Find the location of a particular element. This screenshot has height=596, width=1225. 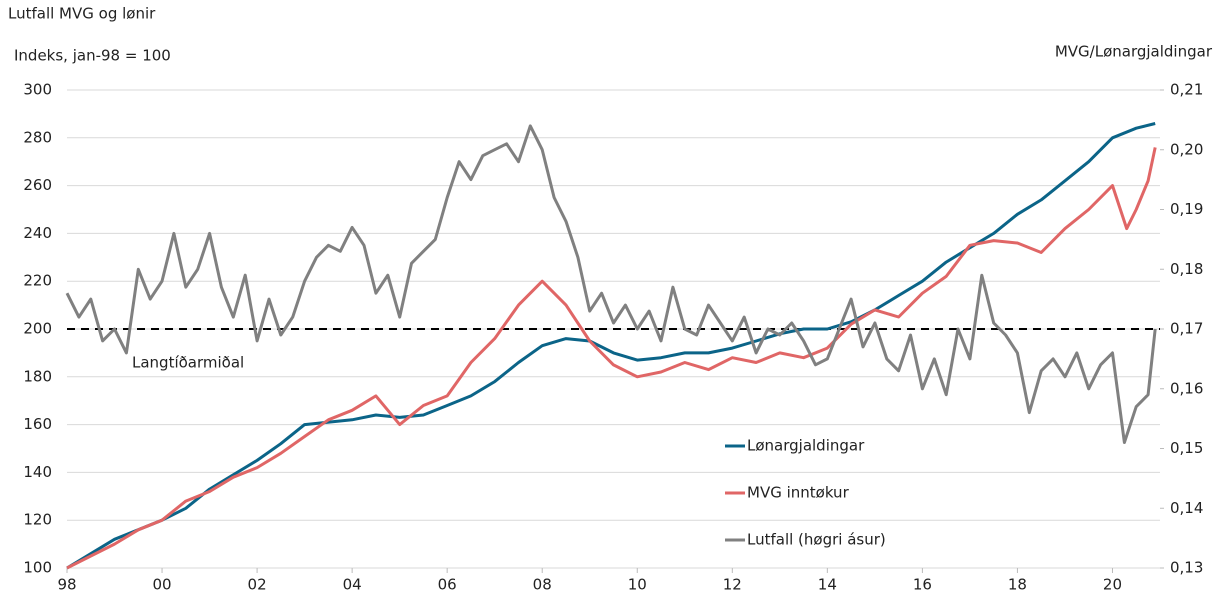

x-tick-label: 10 is located at coordinates (637, 585).